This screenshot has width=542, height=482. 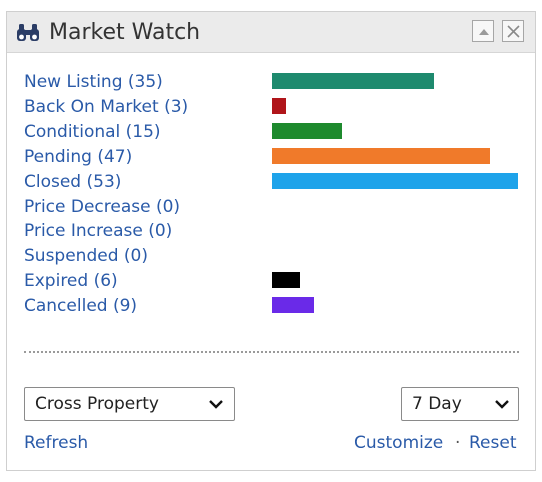 I want to click on collapse-button, so click(x=483, y=31).